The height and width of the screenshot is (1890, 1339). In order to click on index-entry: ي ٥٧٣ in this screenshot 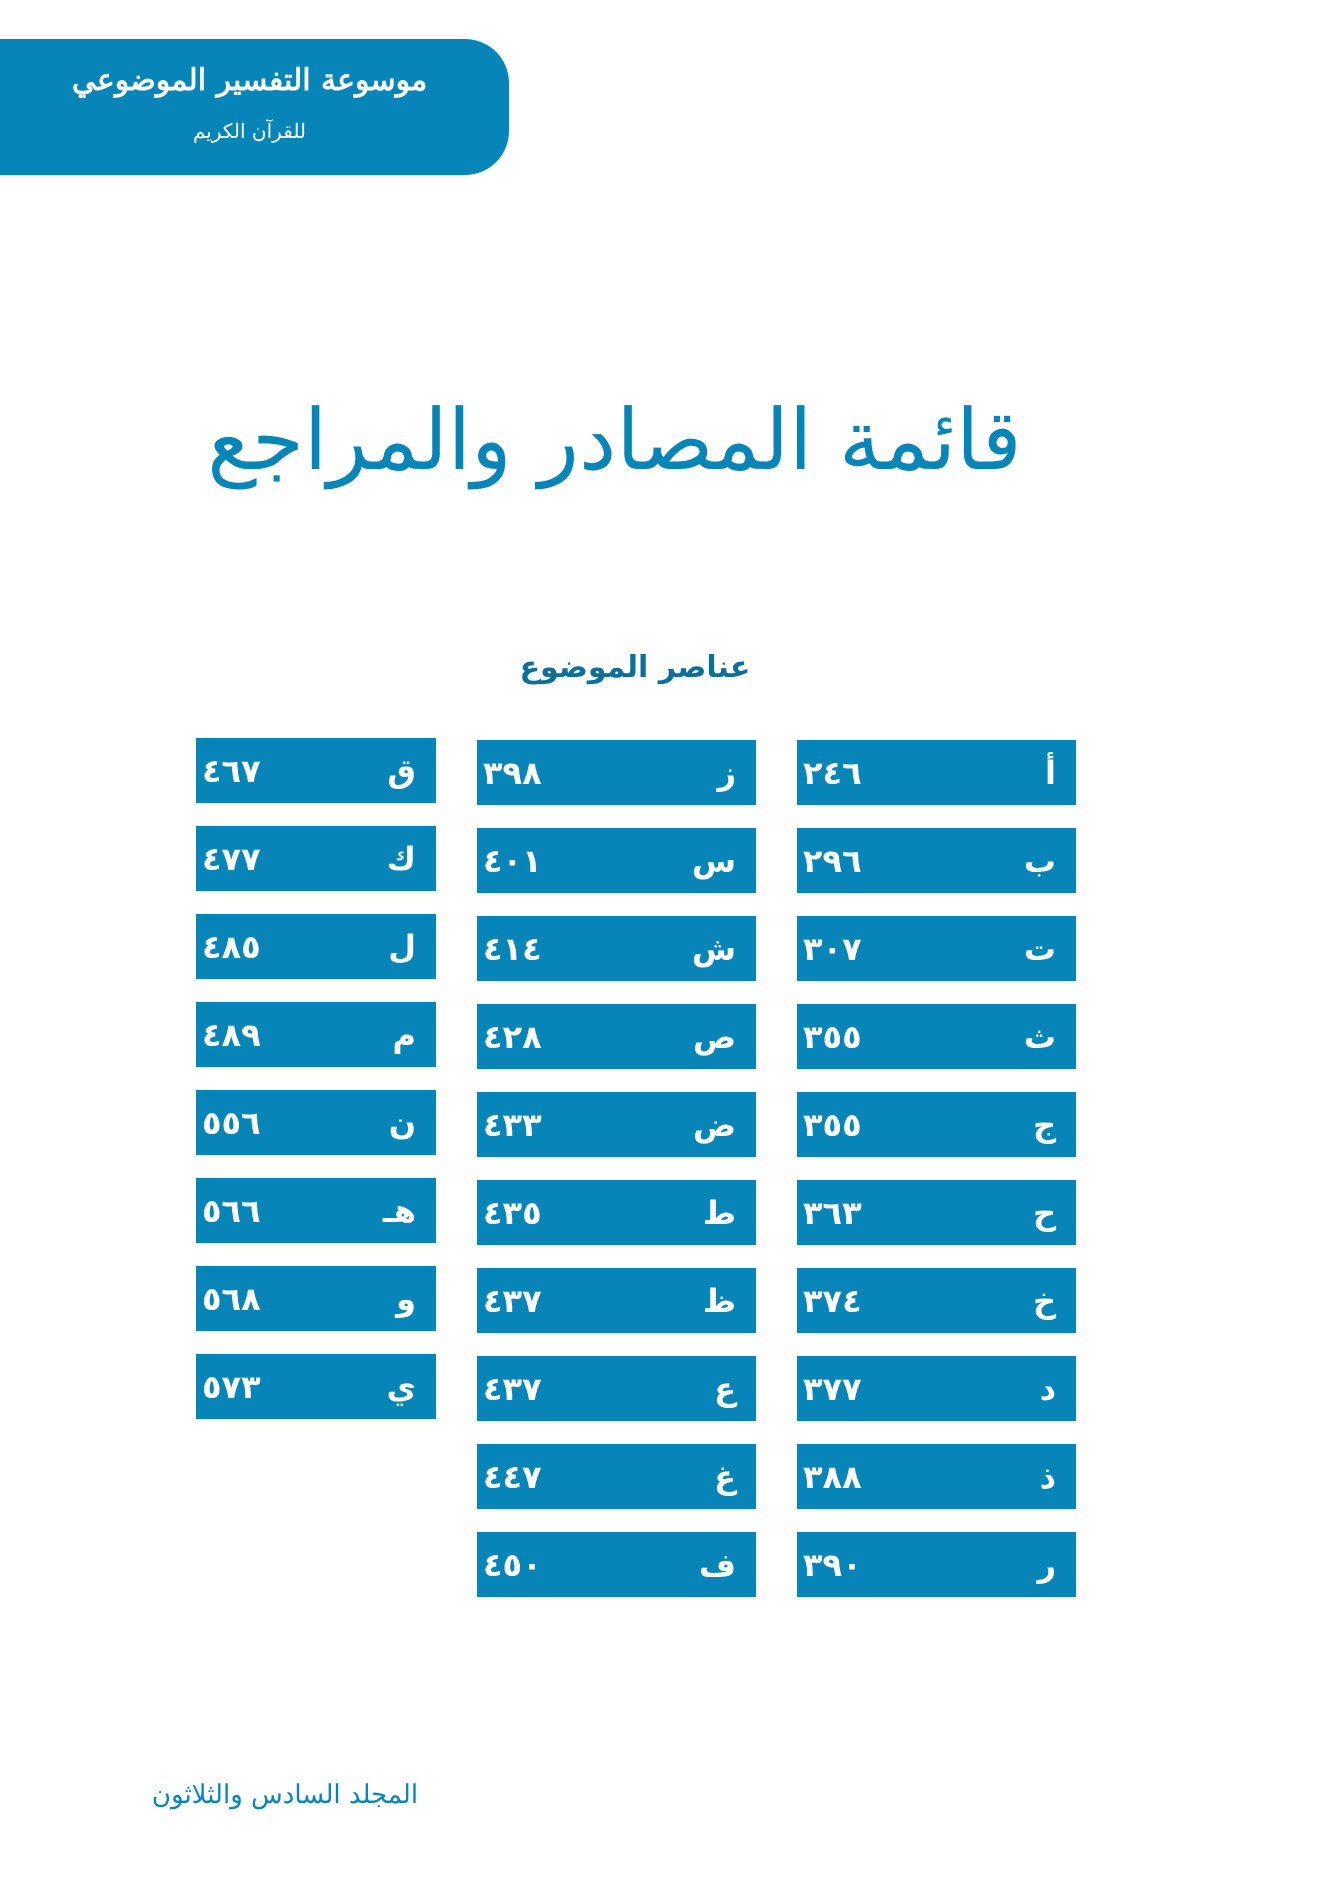, I will do `click(316, 1386)`.